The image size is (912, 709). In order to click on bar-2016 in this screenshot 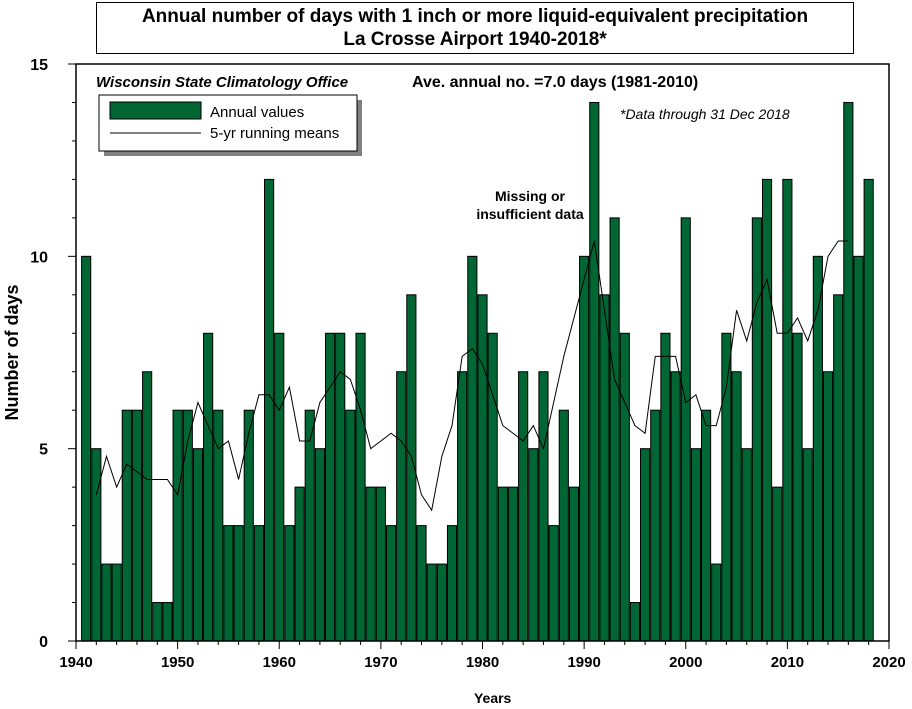, I will do `click(848, 371)`.